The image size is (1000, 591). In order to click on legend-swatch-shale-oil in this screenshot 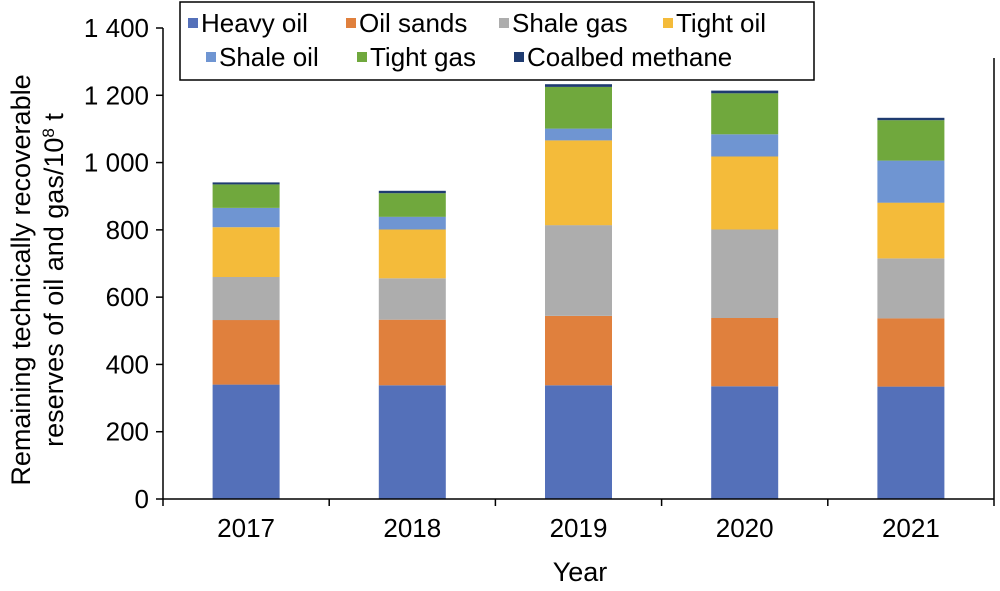, I will do `click(211, 57)`.